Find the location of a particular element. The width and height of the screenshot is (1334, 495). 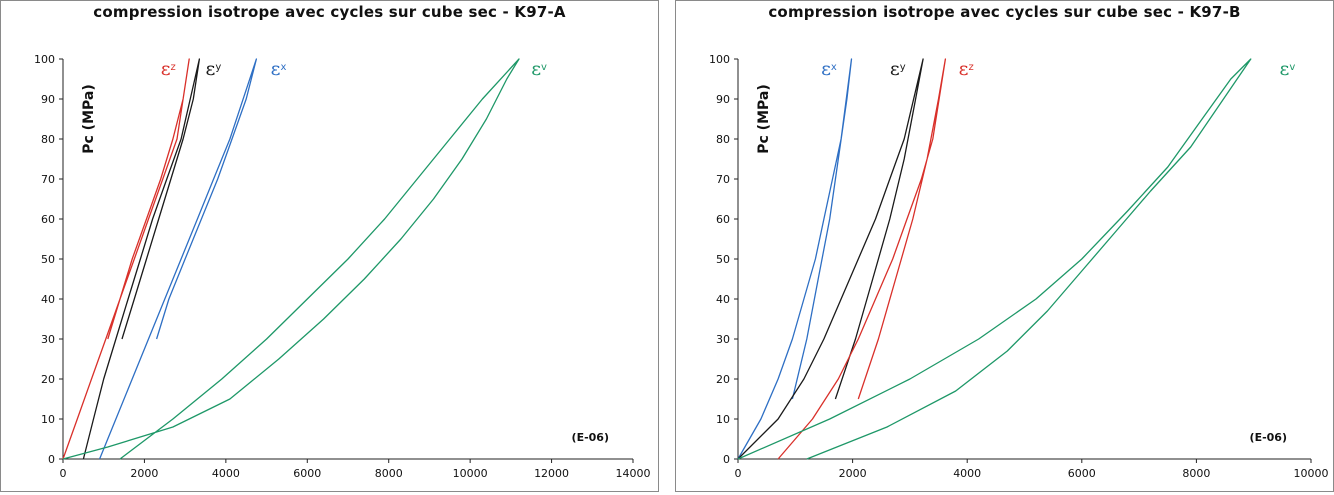

charta-x-tick-label: 14000 is located at coordinates (633, 473).